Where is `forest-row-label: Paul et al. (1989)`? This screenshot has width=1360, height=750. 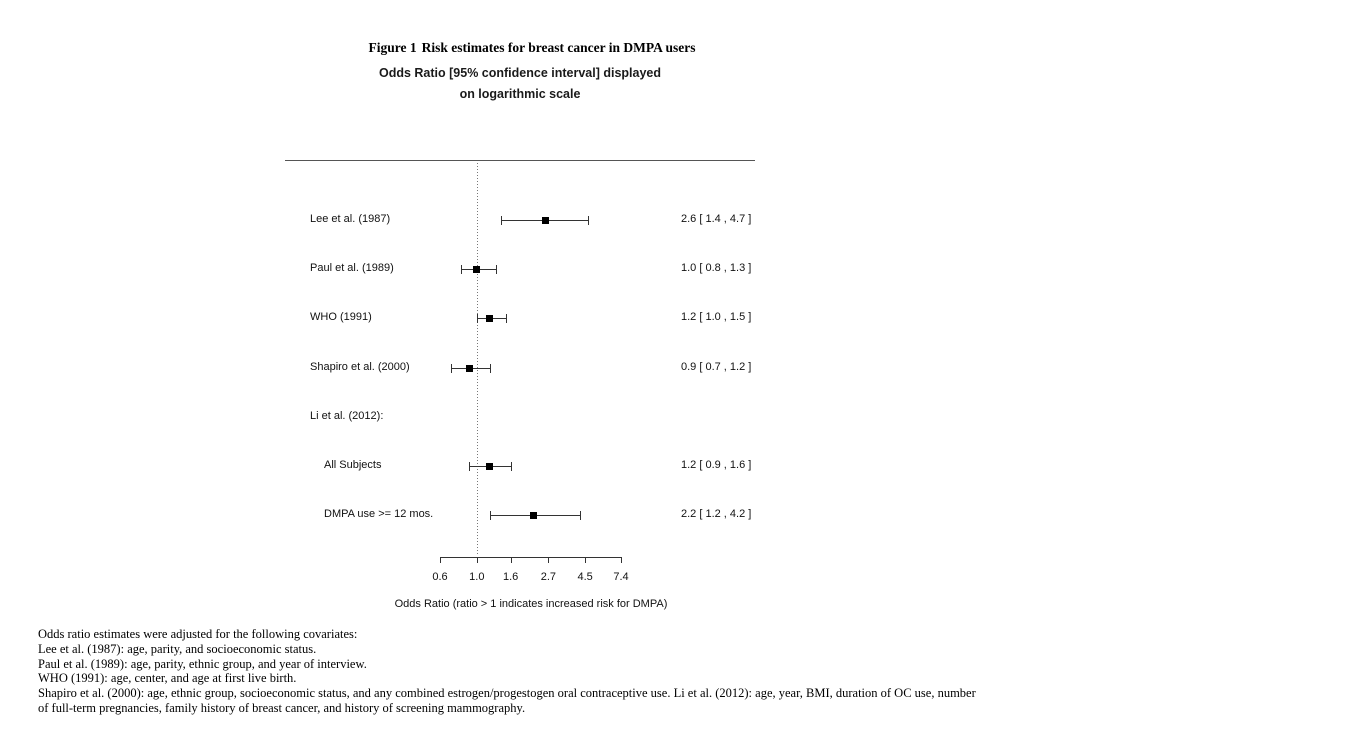
forest-row-label: Paul et al. (1989) is located at coordinates (352, 268).